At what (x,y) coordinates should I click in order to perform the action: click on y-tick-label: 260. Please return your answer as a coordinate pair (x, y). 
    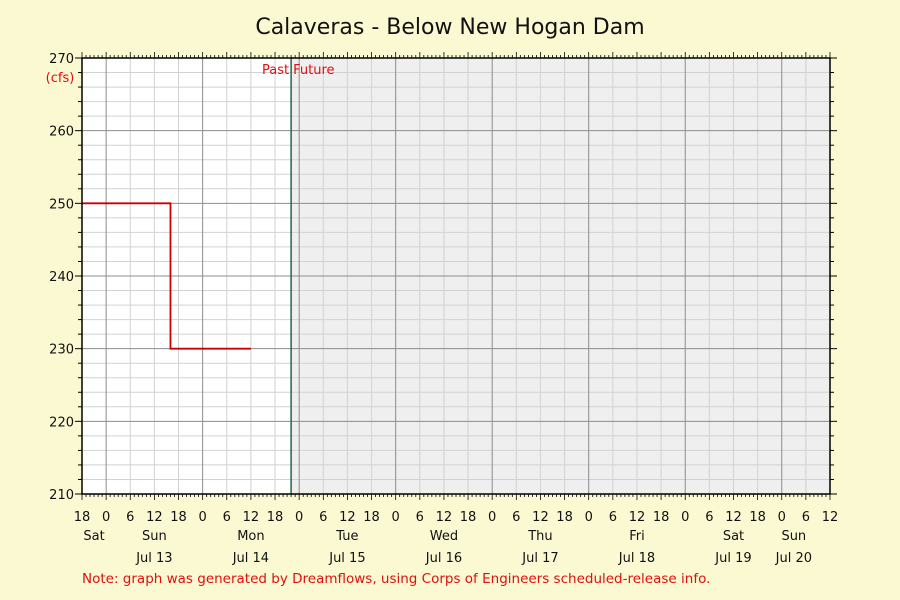
    Looking at the image, I should click on (61, 132).